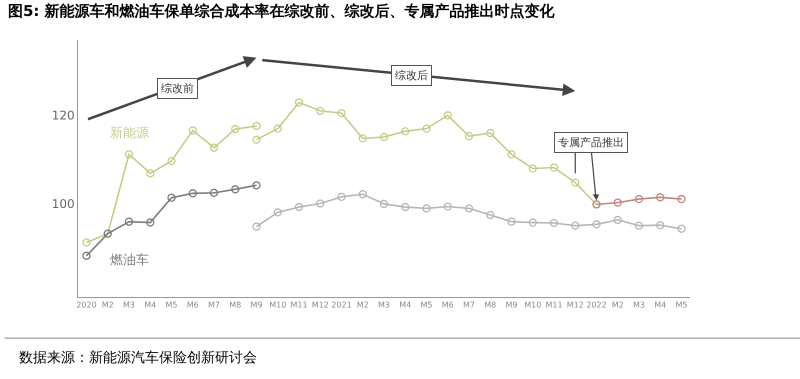 The width and height of the screenshot is (800, 379). Describe the element at coordinates (591, 142) in the screenshot. I see `annotation: 专属产品推出` at that location.